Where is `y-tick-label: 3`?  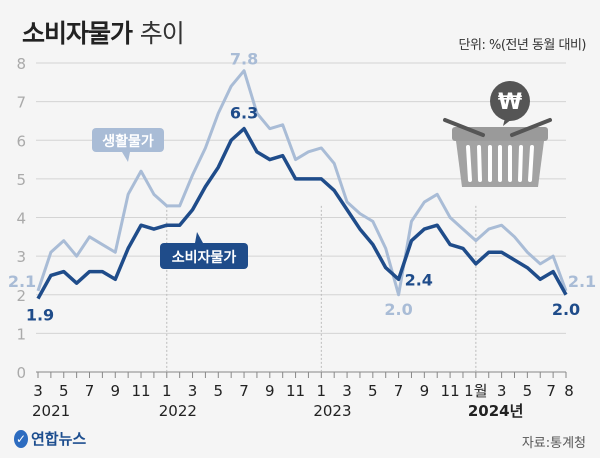
y-tick-label: 3 is located at coordinates (21, 257).